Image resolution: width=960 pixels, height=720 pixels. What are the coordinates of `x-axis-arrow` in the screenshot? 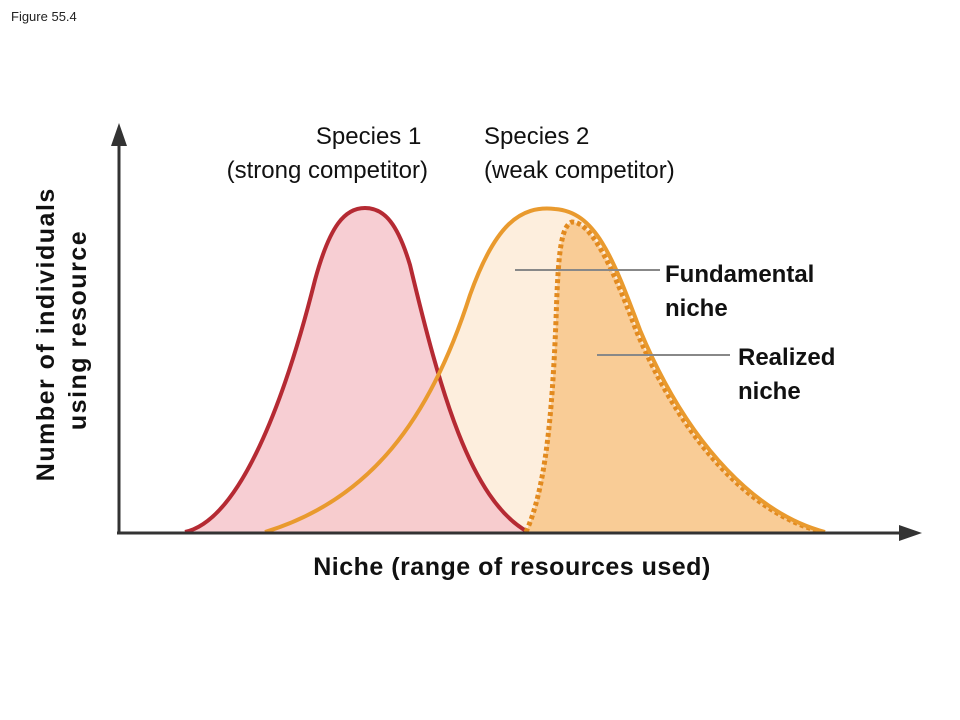 It's located at (910, 533).